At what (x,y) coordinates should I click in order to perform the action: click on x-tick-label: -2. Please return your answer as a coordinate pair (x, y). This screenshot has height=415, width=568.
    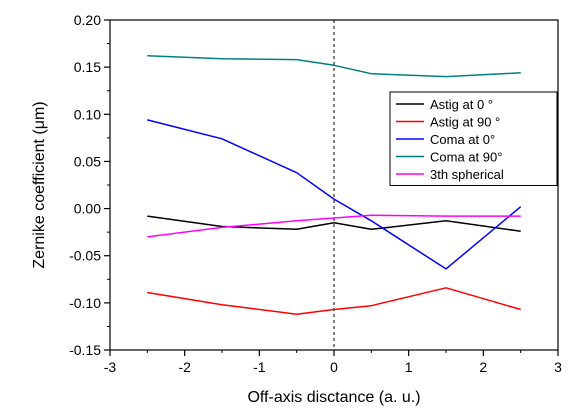
    Looking at the image, I should click on (184, 367).